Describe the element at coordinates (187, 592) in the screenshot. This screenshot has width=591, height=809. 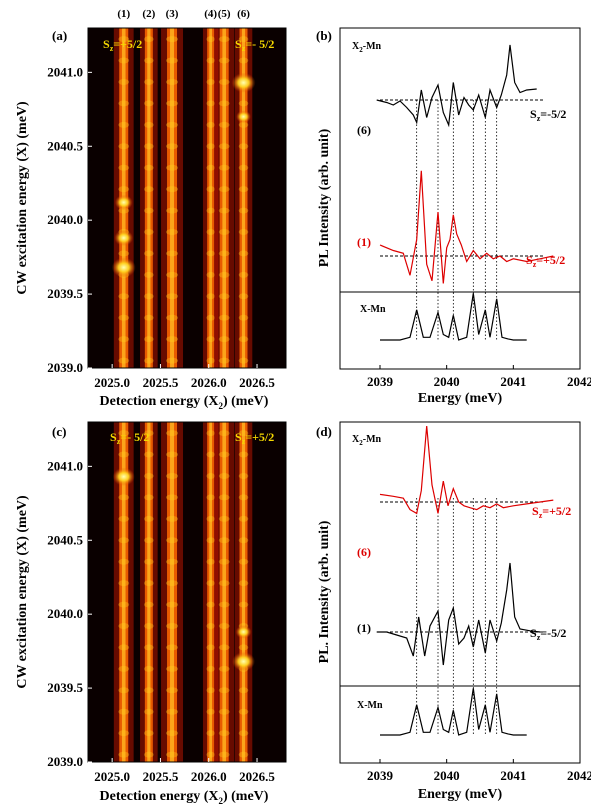
I see `panel-c-frame` at that location.